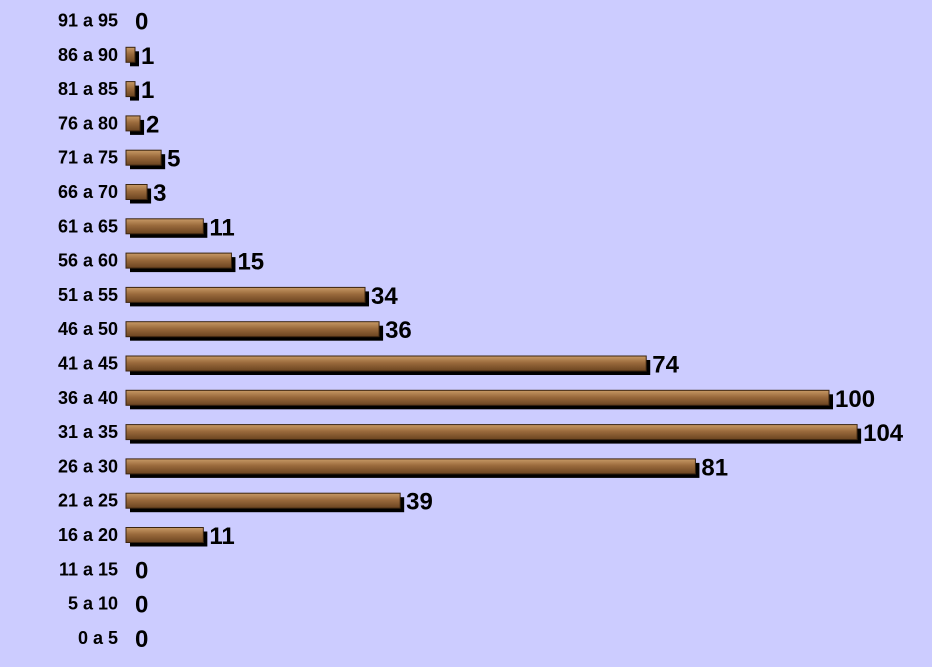 The height and width of the screenshot is (667, 932). I want to click on category-label: 71 a 75, so click(88, 158).